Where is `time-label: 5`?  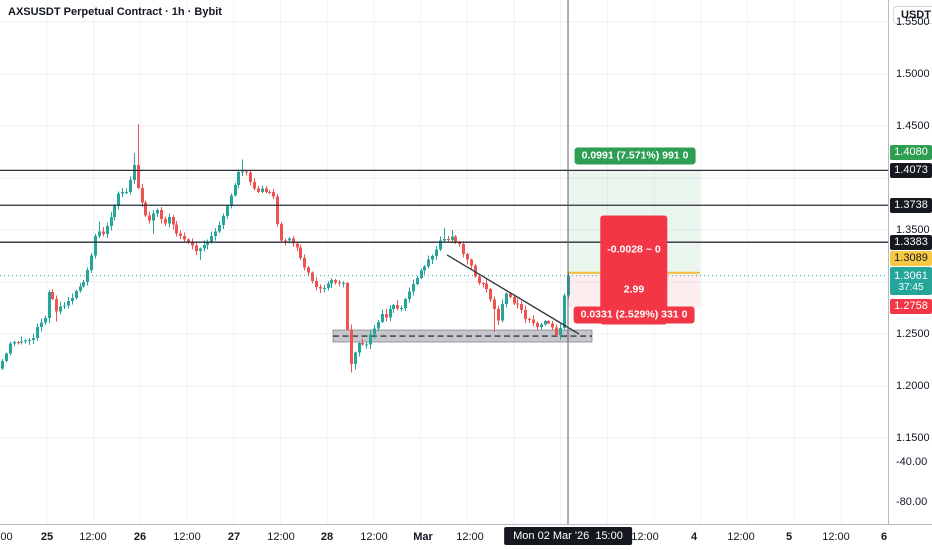 time-label: 5 is located at coordinates (789, 537).